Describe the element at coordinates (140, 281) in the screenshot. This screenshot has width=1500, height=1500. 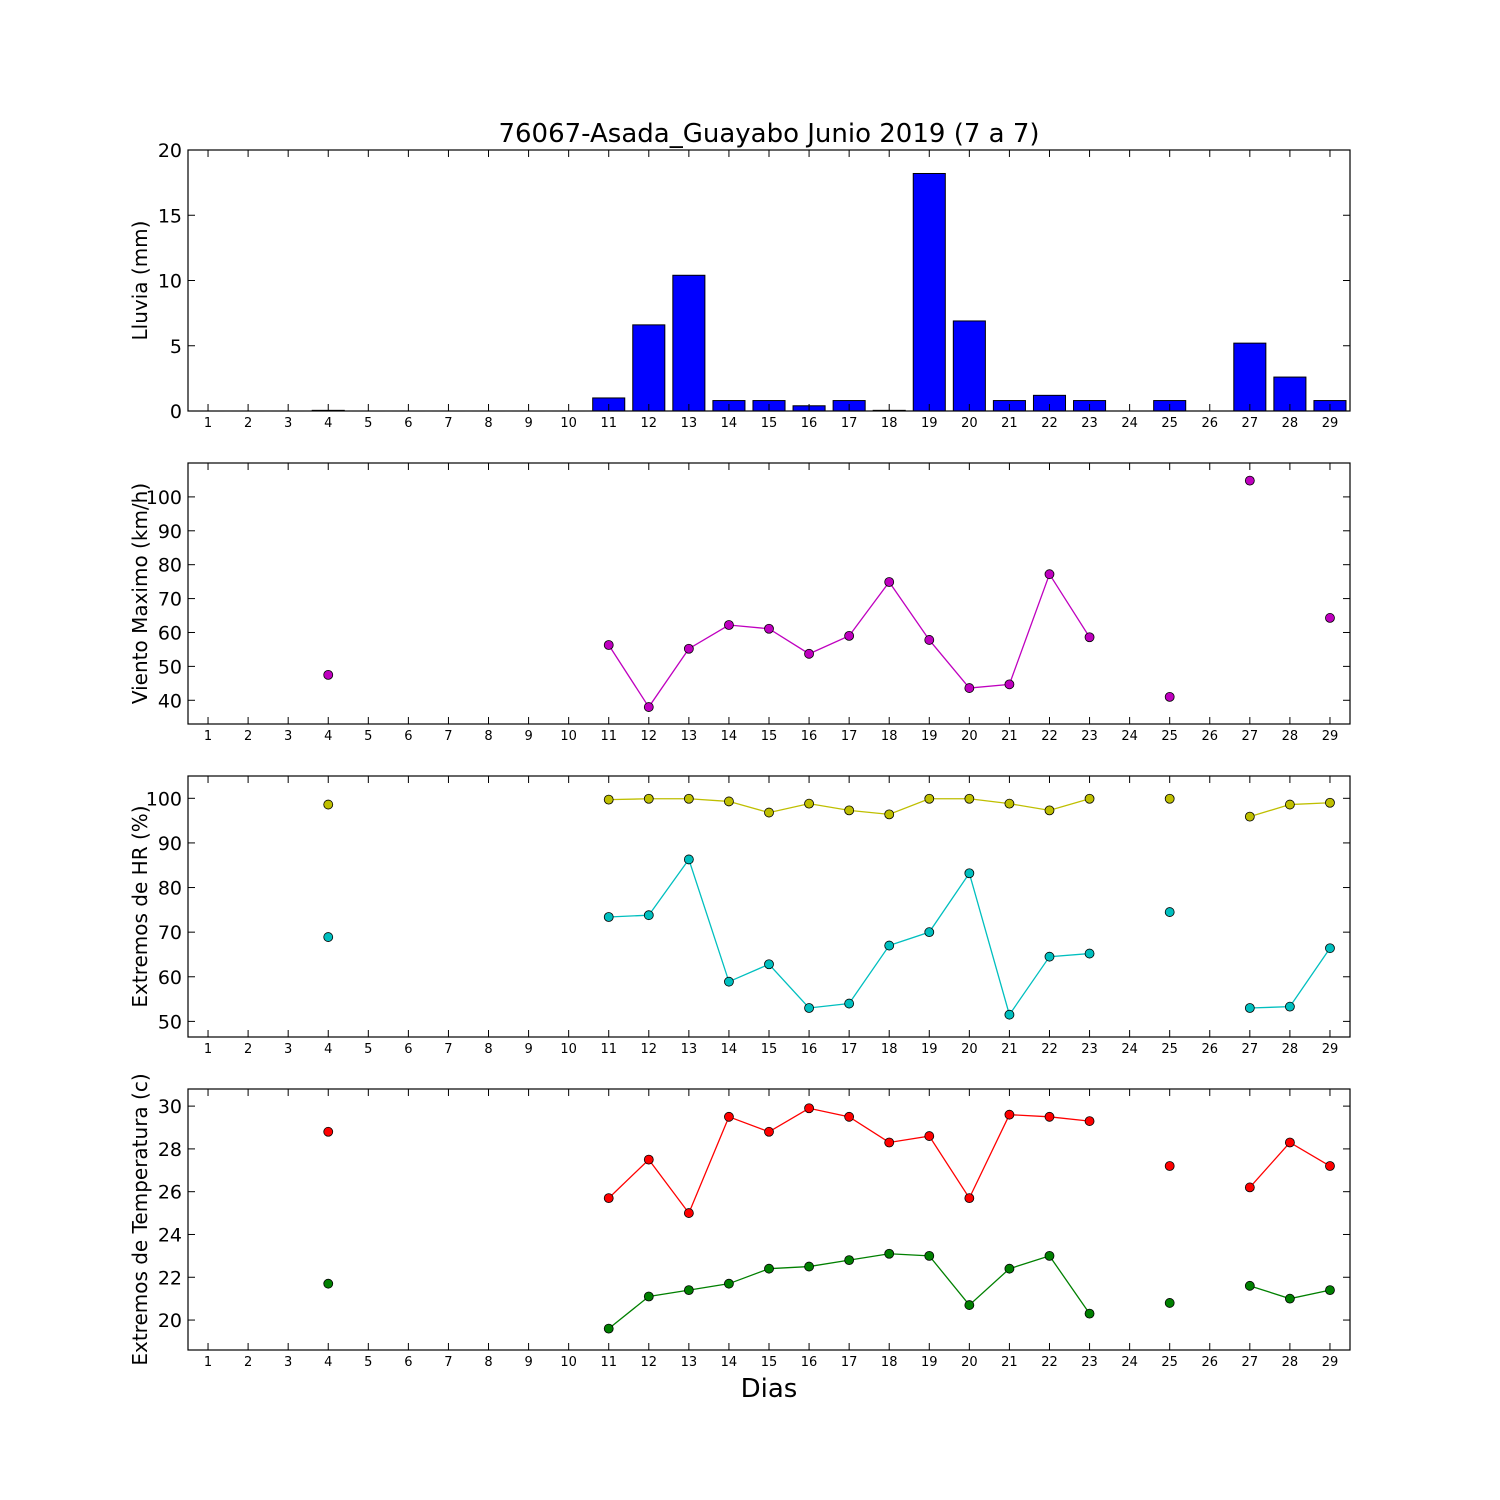
I see `y-axis-label: Lluvia (mm)` at that location.